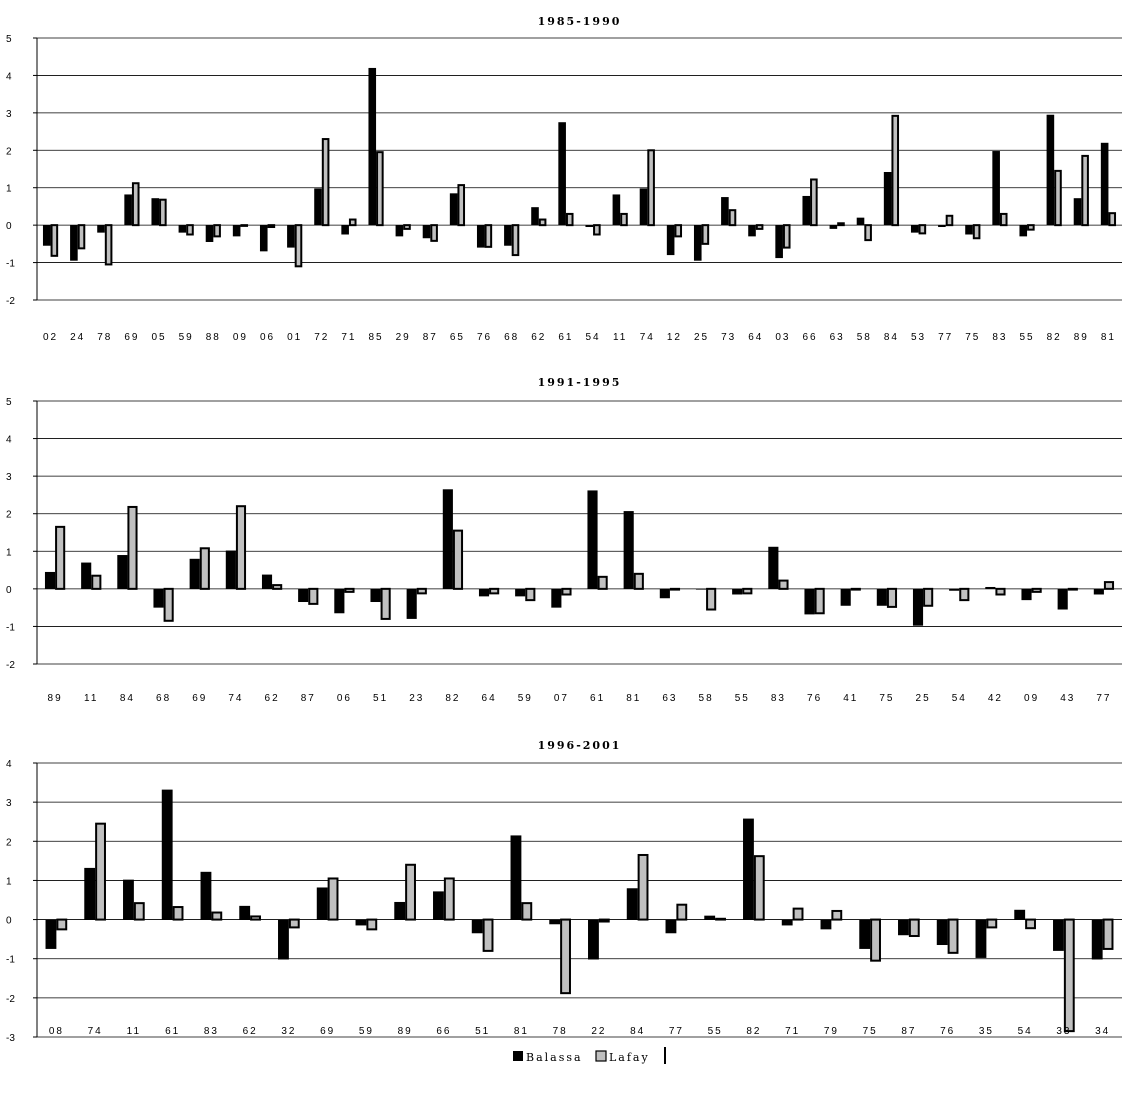  I want to click on y-tick-label: -2, so click(10, 301).